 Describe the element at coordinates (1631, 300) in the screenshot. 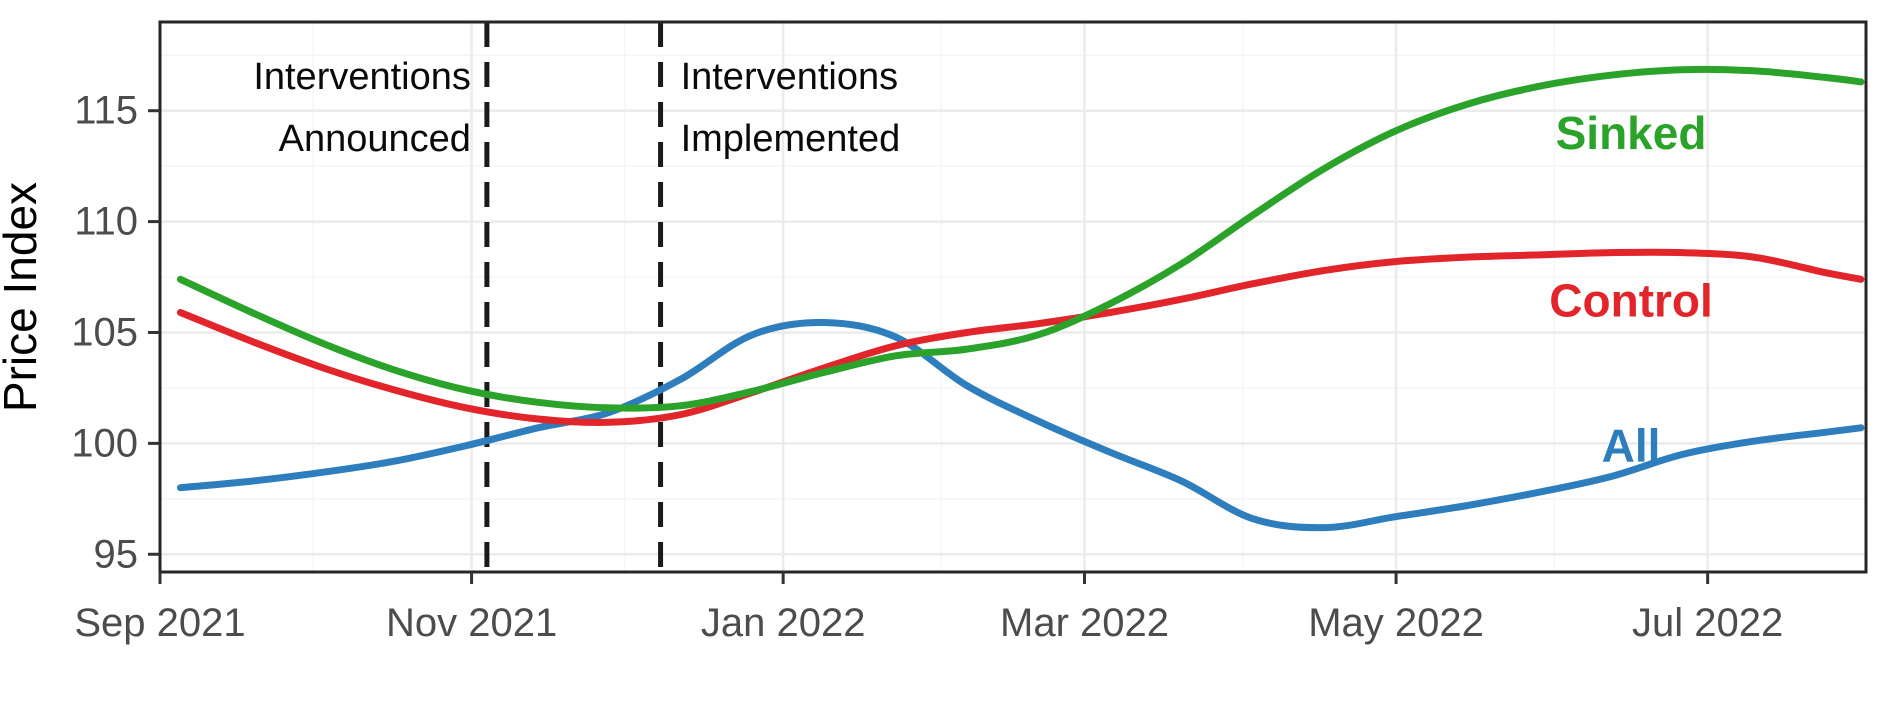

I see `series-label-control: Control` at that location.